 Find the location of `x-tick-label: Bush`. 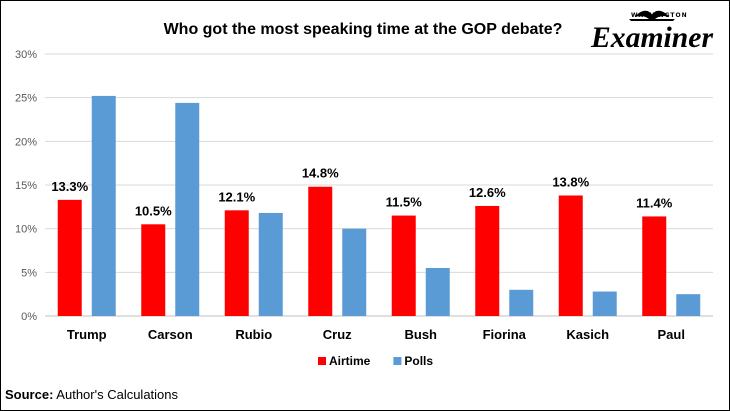

x-tick-label: Bush is located at coordinates (421, 334).